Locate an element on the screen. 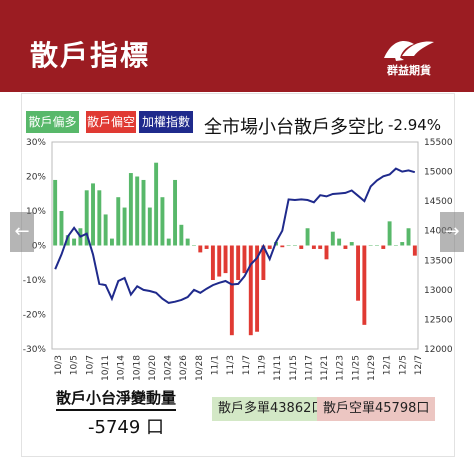 The height and width of the screenshot is (470, 474). arrow-right-icon: → is located at coordinates (452, 231).